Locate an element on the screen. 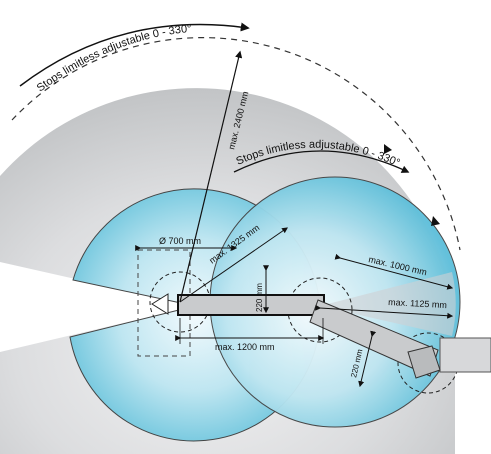 This screenshot has width=491, height=454. radius-1000-dim is located at coordinates (394, 271).